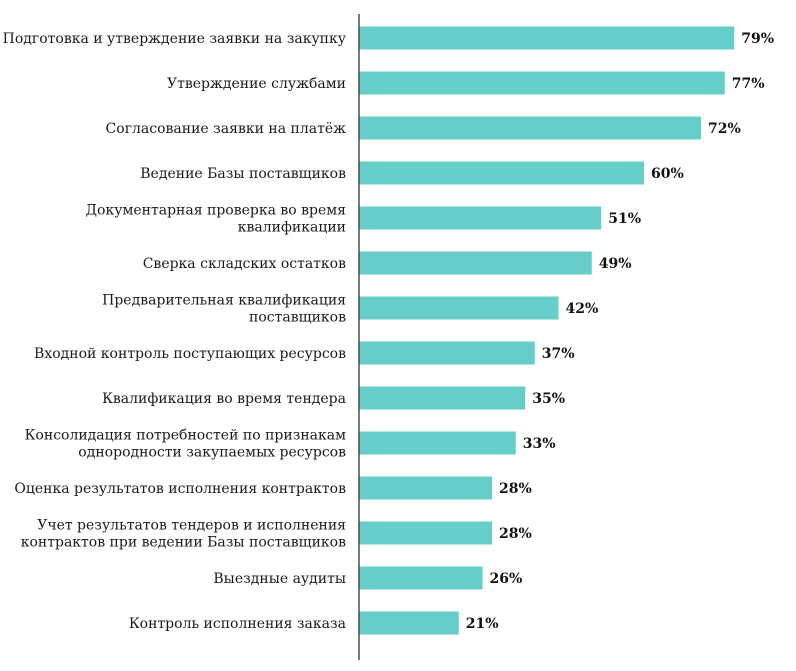 This screenshot has width=796, height=671. Describe the element at coordinates (186, 436) in the screenshot. I see `category-label-line: Консолидация потребностей по признакам` at that location.